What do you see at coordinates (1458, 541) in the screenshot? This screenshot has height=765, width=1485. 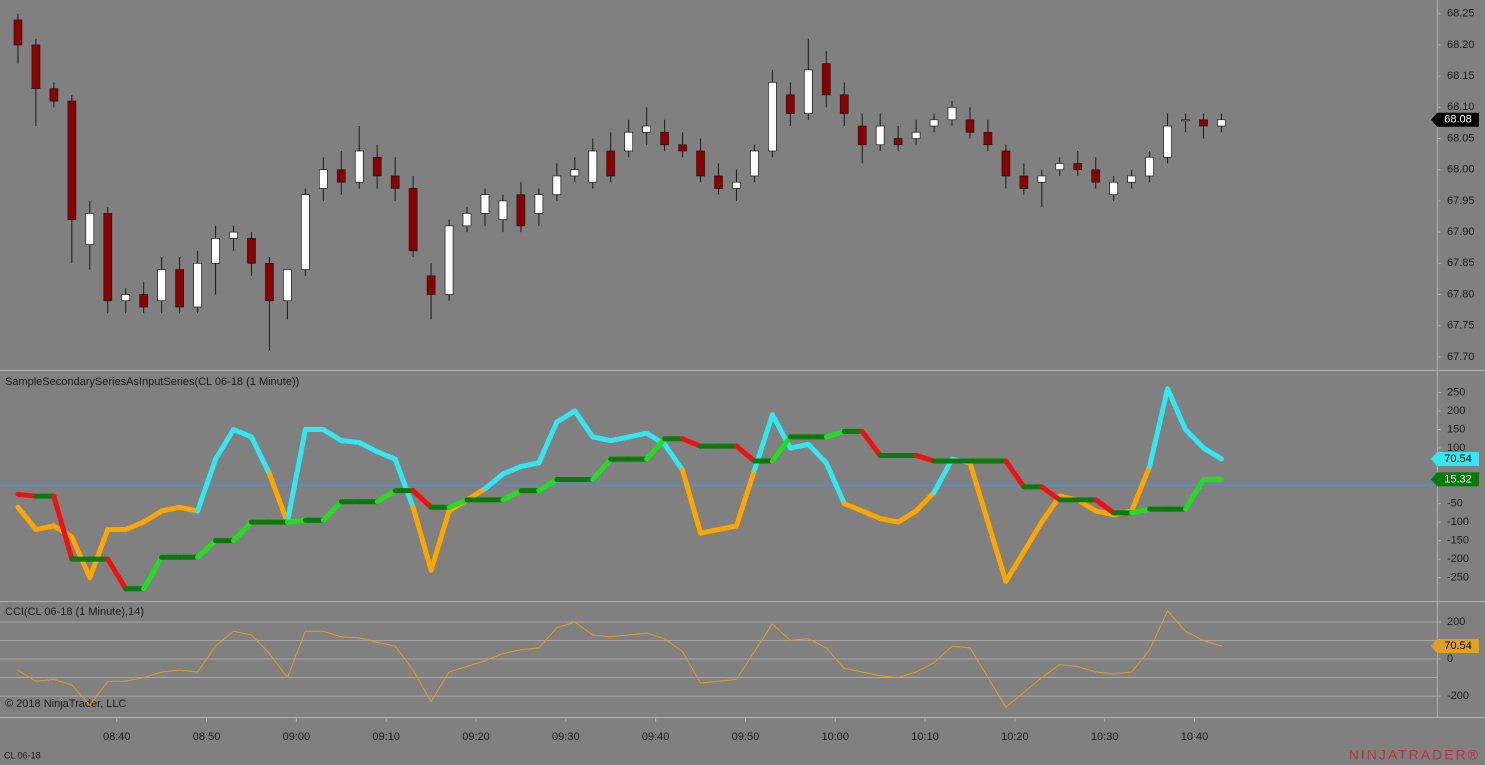 I see `y-tick-label: -150` at bounding box center [1458, 541].